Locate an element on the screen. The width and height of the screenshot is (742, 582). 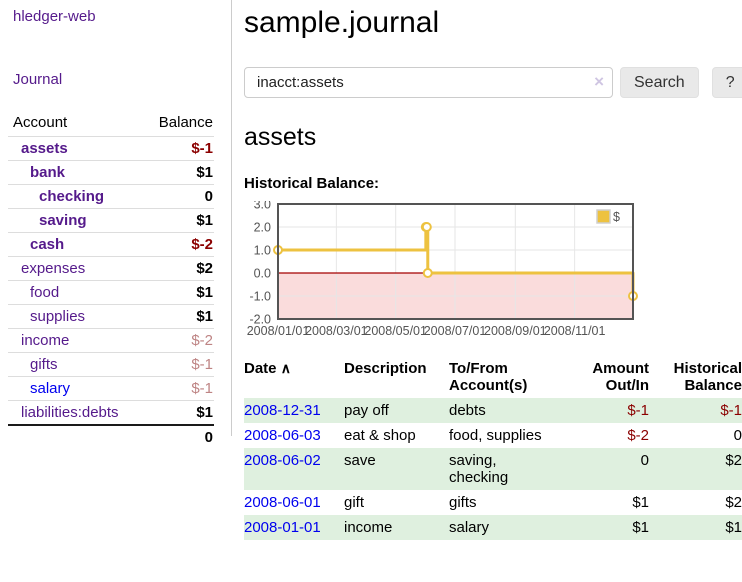
transaction-description: gift is located at coordinates (354, 502).